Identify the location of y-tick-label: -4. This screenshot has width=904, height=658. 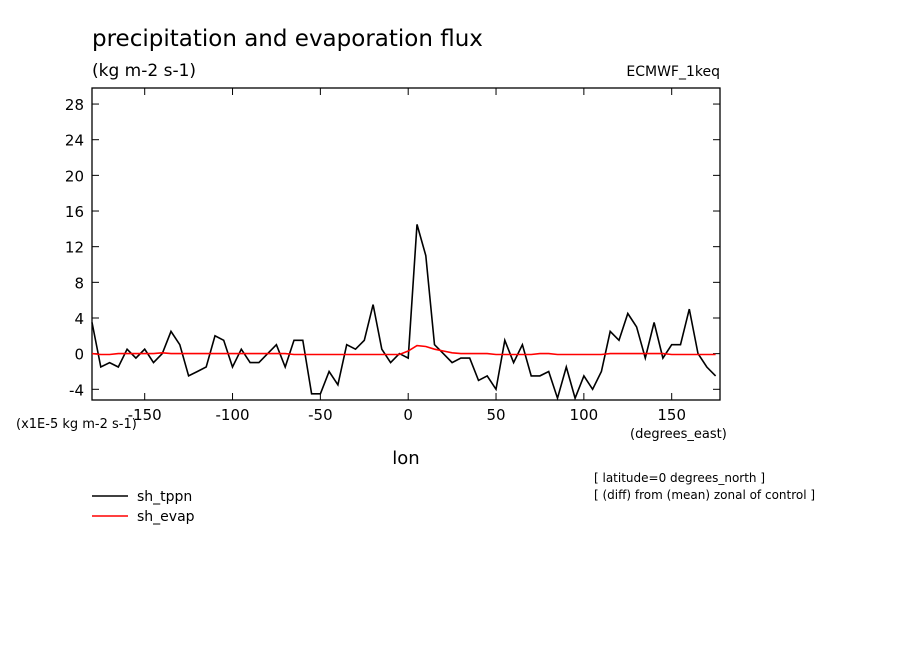
(76, 390).